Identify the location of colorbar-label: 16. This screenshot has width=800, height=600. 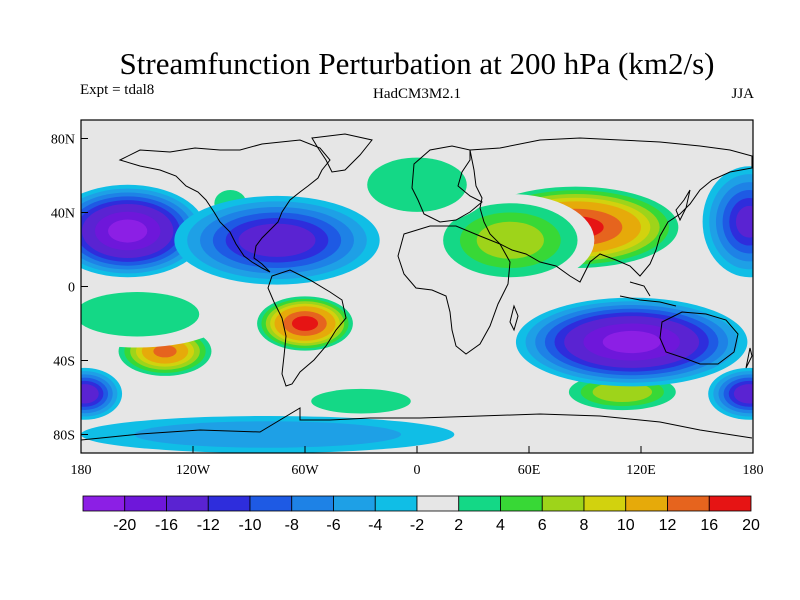
(709, 525).